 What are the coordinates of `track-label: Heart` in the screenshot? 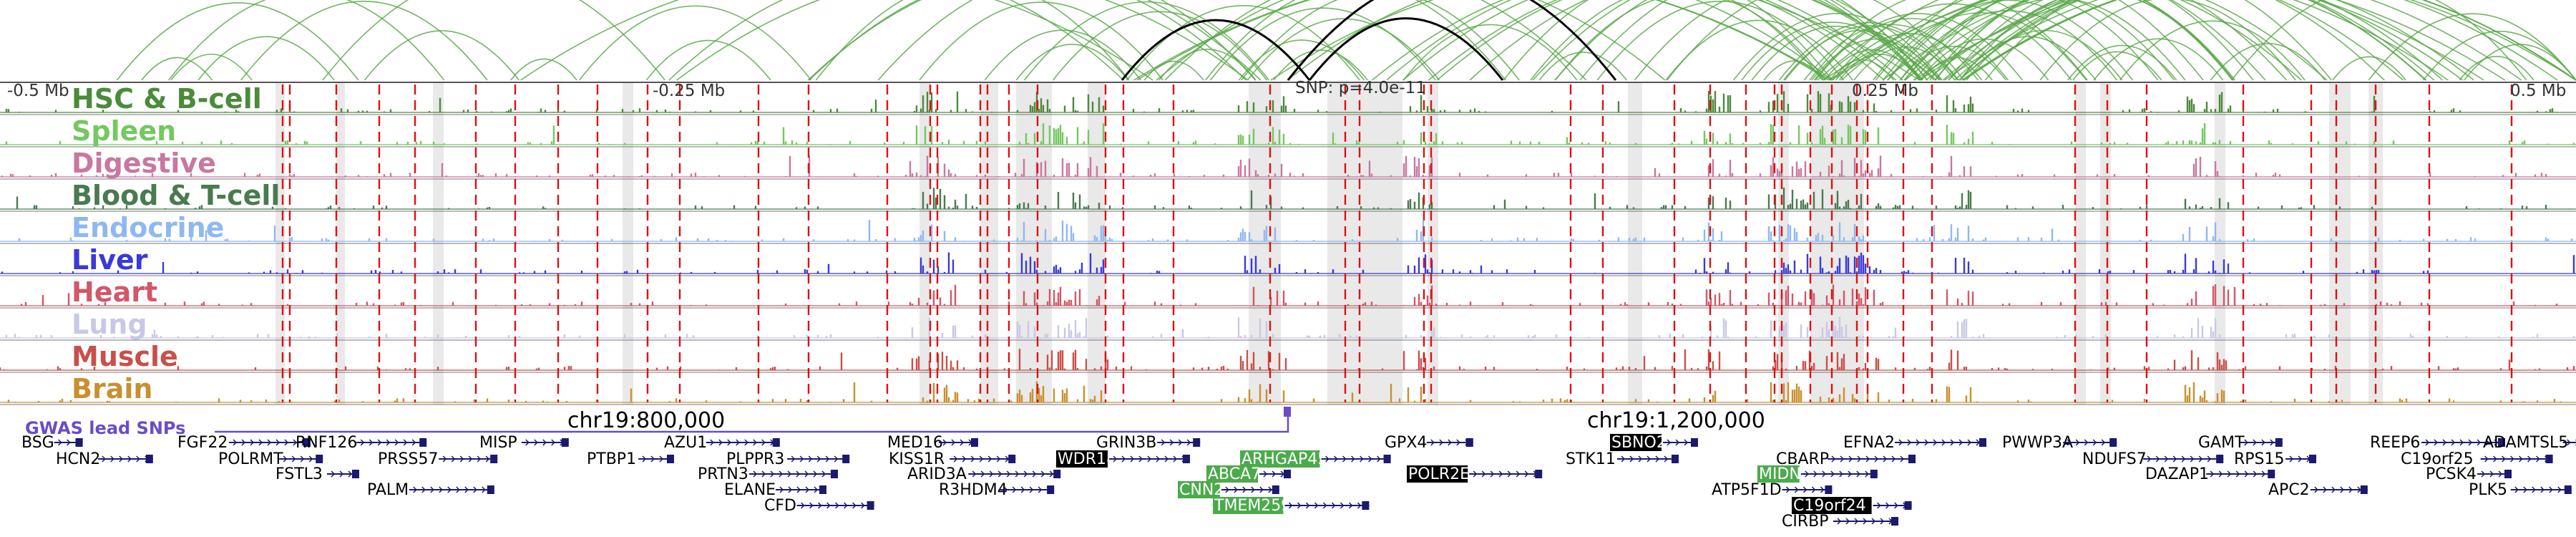 It's located at (114, 292).